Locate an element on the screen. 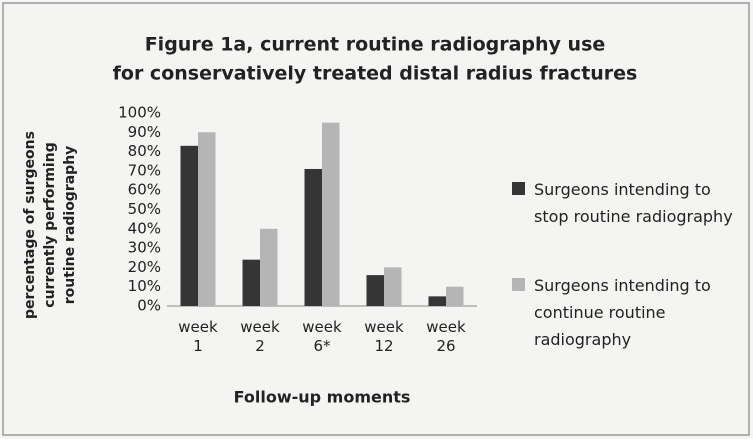  y-tick-label: 60% is located at coordinates (144, 190).